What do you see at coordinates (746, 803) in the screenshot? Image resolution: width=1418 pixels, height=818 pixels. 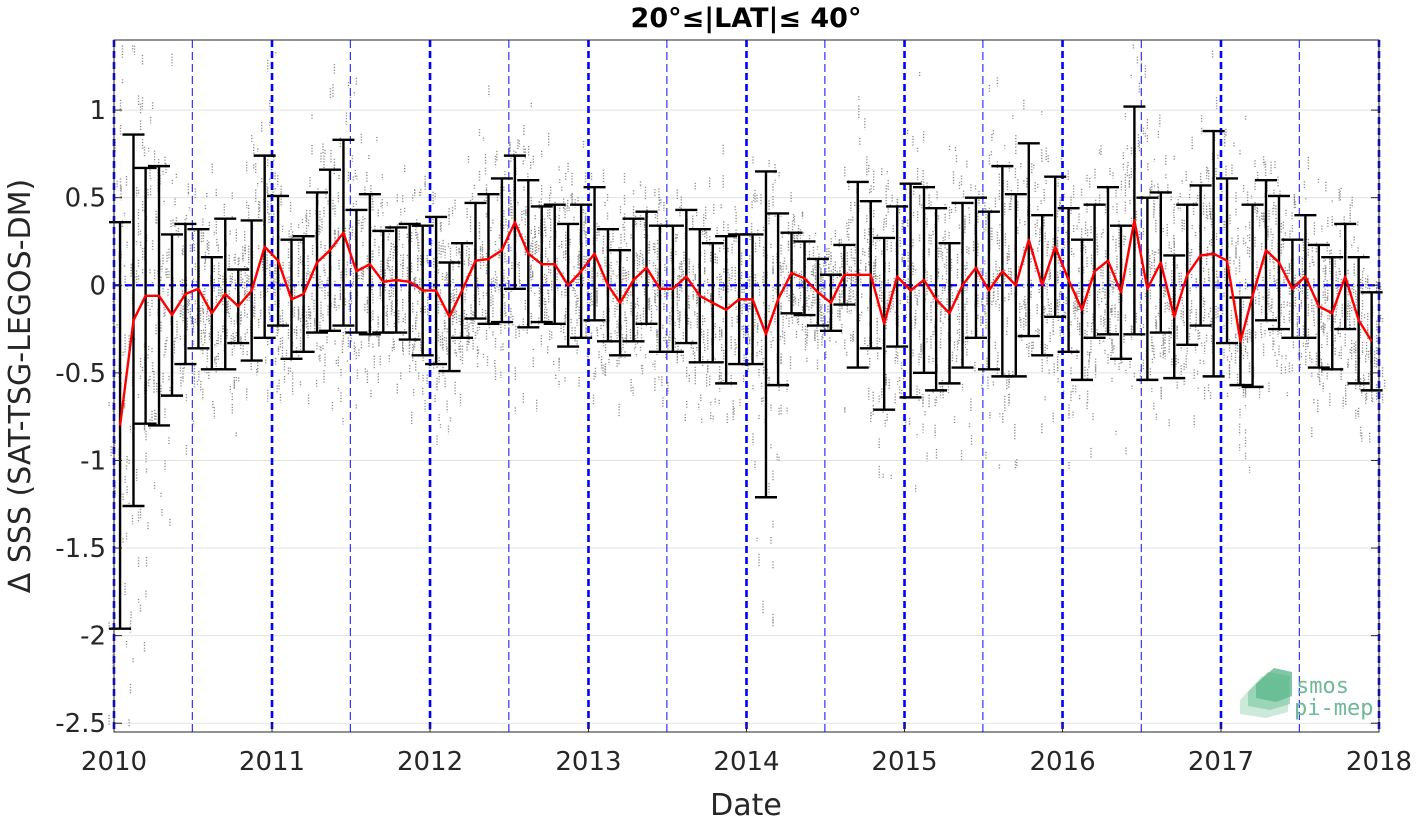 I see `x-axis-label: Date` at bounding box center [746, 803].